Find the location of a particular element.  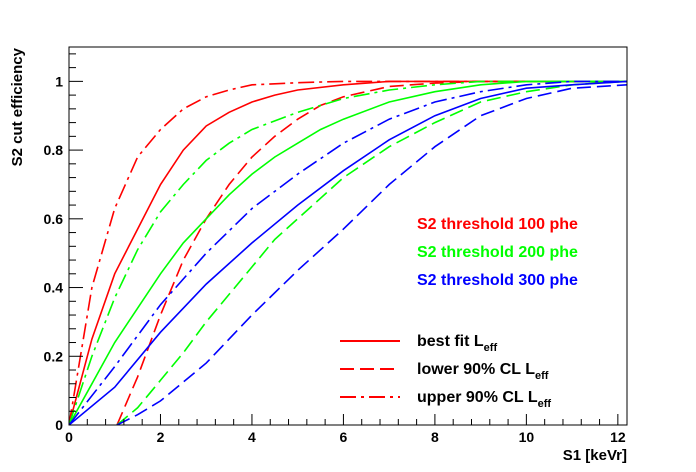

threshold-label-300: S2 threshold 300 phe is located at coordinates (497, 280).